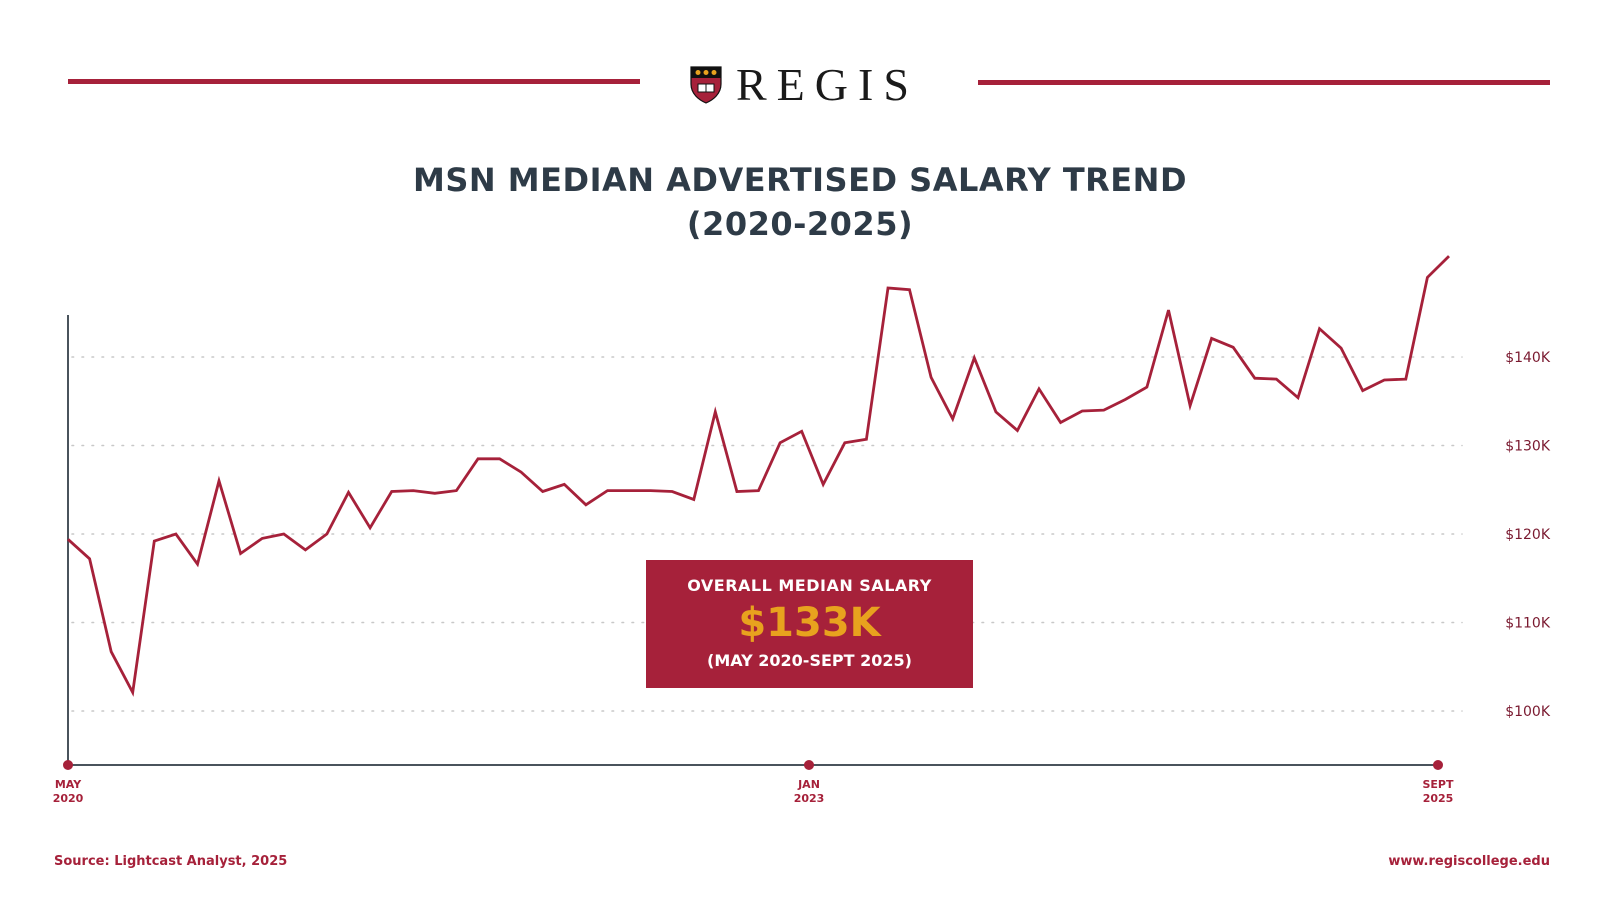 The image size is (1600, 900). What do you see at coordinates (1528, 447) in the screenshot?
I see `y-axis-label: $130K` at bounding box center [1528, 447].